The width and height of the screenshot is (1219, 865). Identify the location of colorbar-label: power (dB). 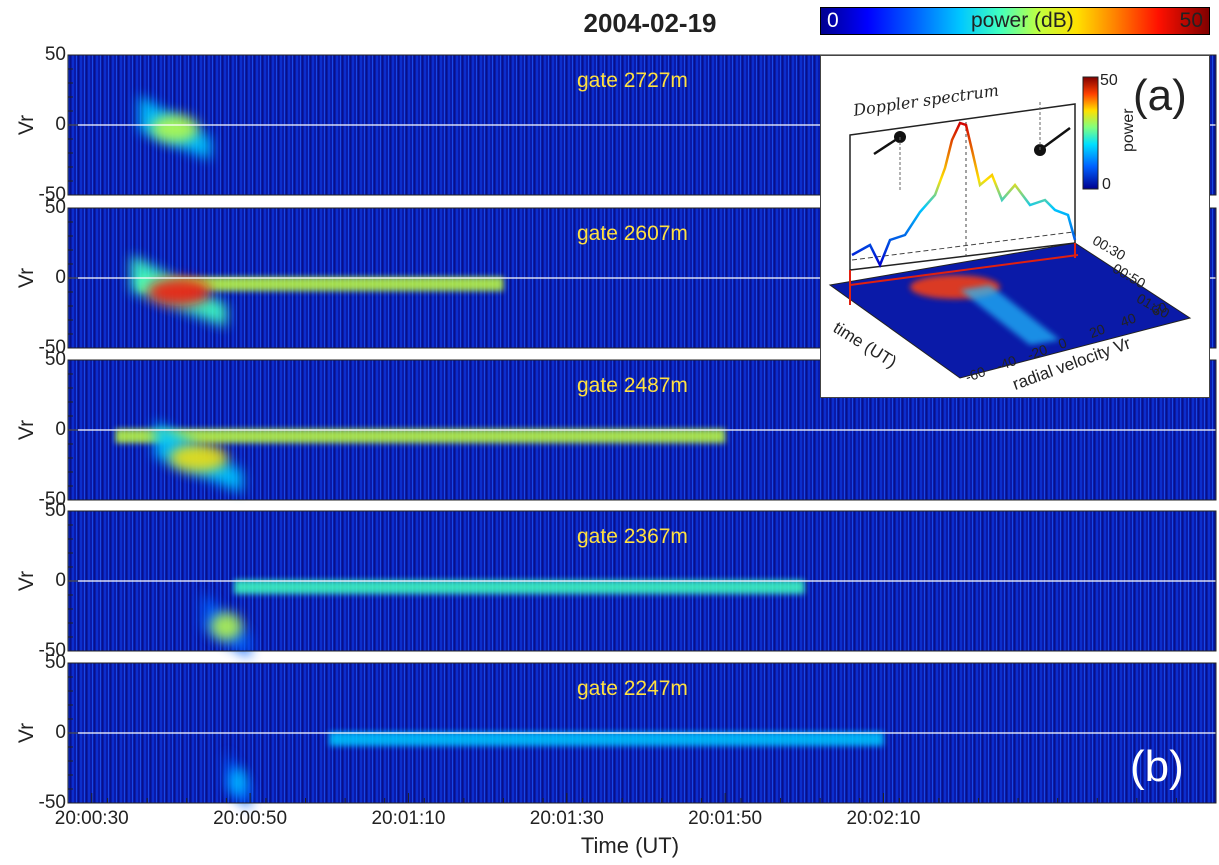
(1022, 20).